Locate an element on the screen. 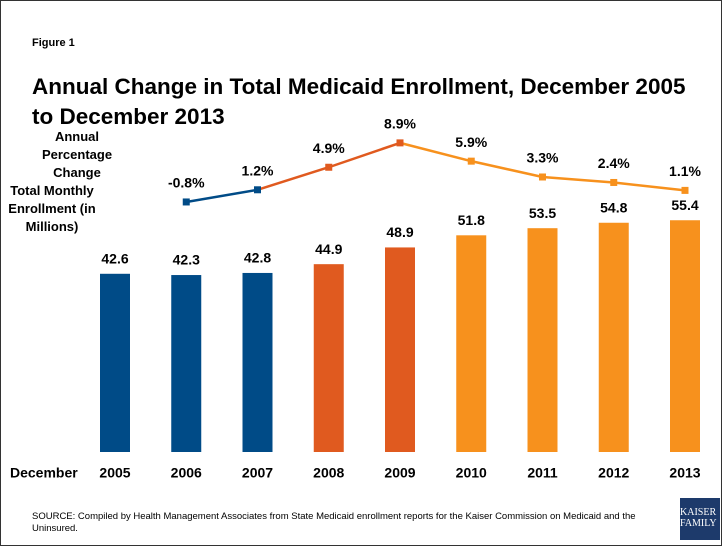 Image resolution: width=722 pixels, height=546 pixels. data-label: 48.9 is located at coordinates (399, 232).